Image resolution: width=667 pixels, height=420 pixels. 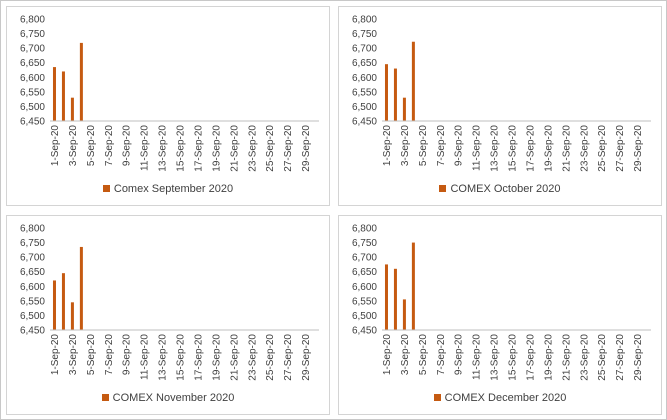 What do you see at coordinates (500, 189) in the screenshot?
I see `legend: COMEX October 2020` at bounding box center [500, 189].